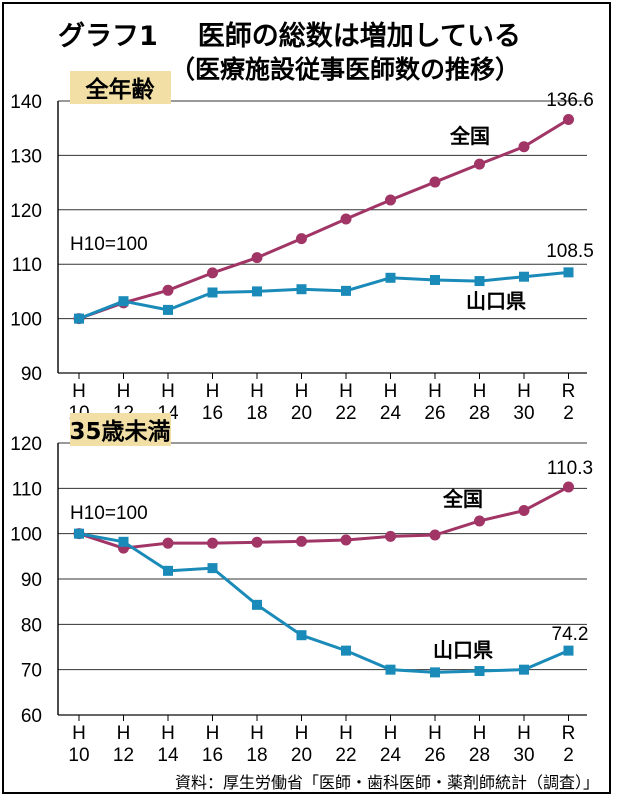 Image resolution: width=617 pixels, height=800 pixels. Describe the element at coordinates (386, 782) in the screenshot. I see `source-note: 資料：厚生労働省「医師・歯科医師・薬剤師統計（調査）」` at that location.